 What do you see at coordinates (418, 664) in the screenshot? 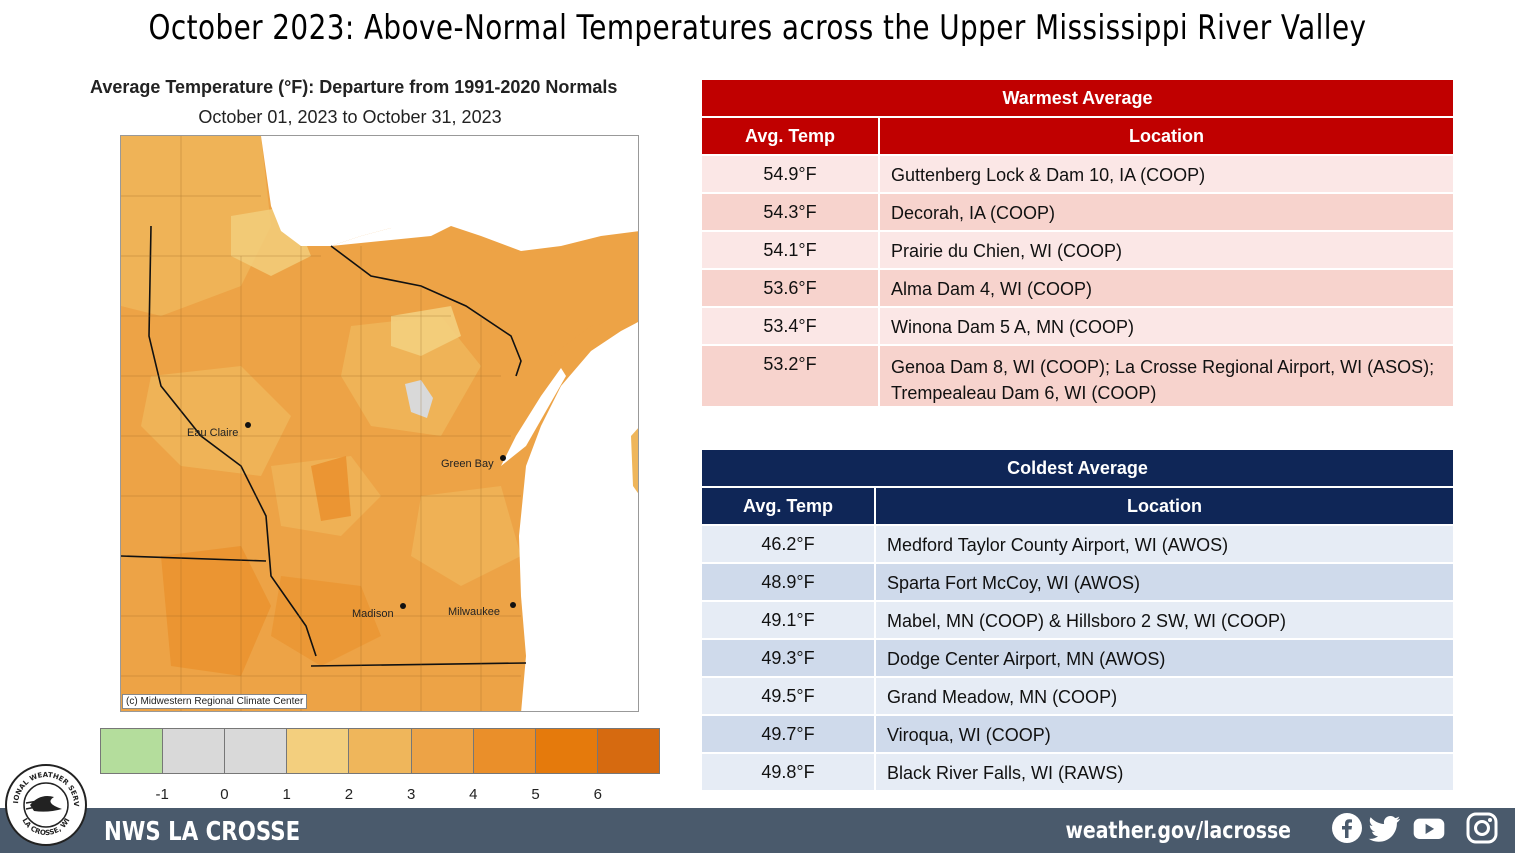
I see `wi-il-border` at bounding box center [418, 664].